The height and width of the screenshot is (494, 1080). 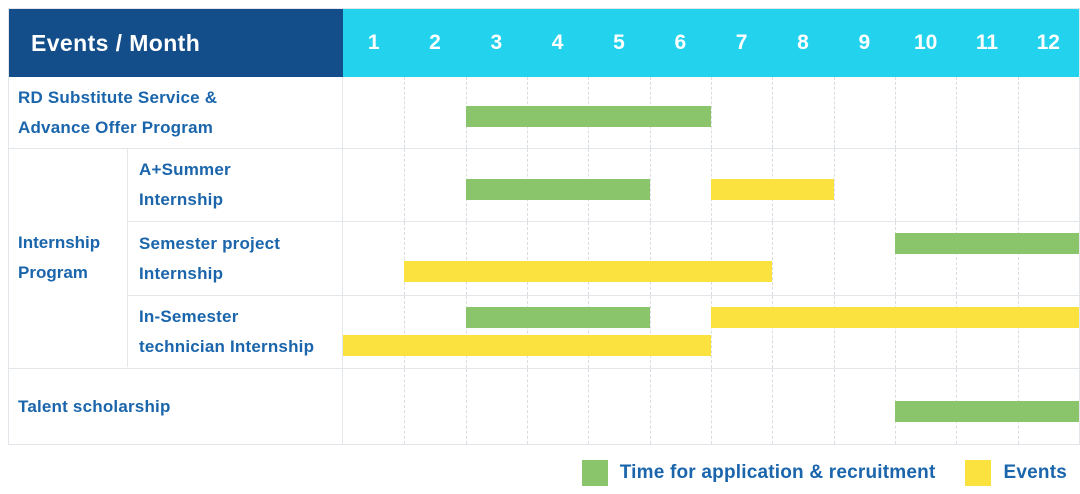 What do you see at coordinates (925, 42) in the screenshot?
I see `month-header-10: 10` at bounding box center [925, 42].